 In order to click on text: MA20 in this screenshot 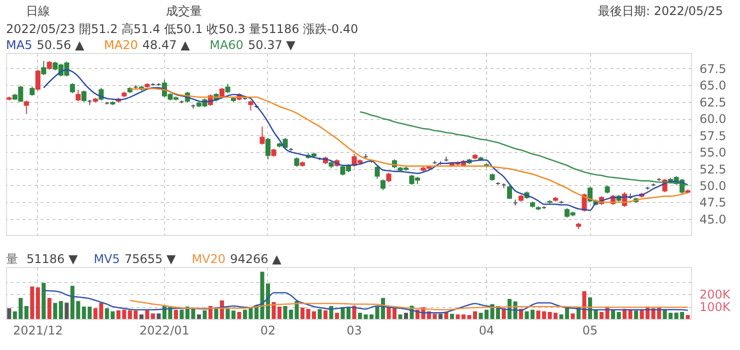, I will do `click(121, 45)`.